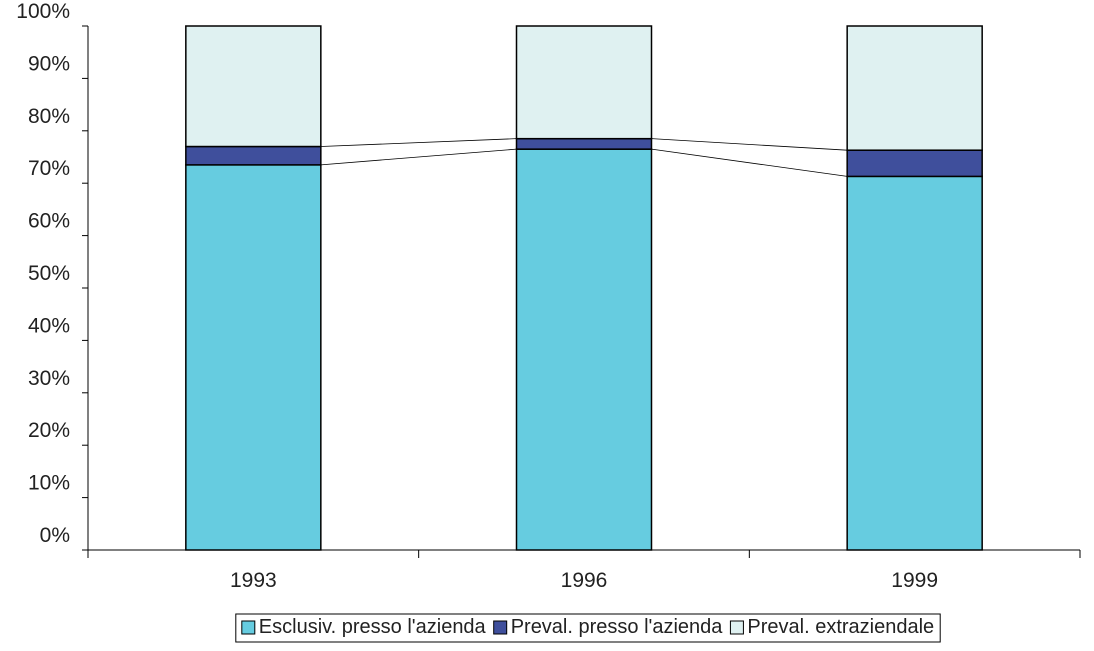  Describe the element at coordinates (43, 11) in the screenshot. I see `y-tick-label: 100%` at that location.